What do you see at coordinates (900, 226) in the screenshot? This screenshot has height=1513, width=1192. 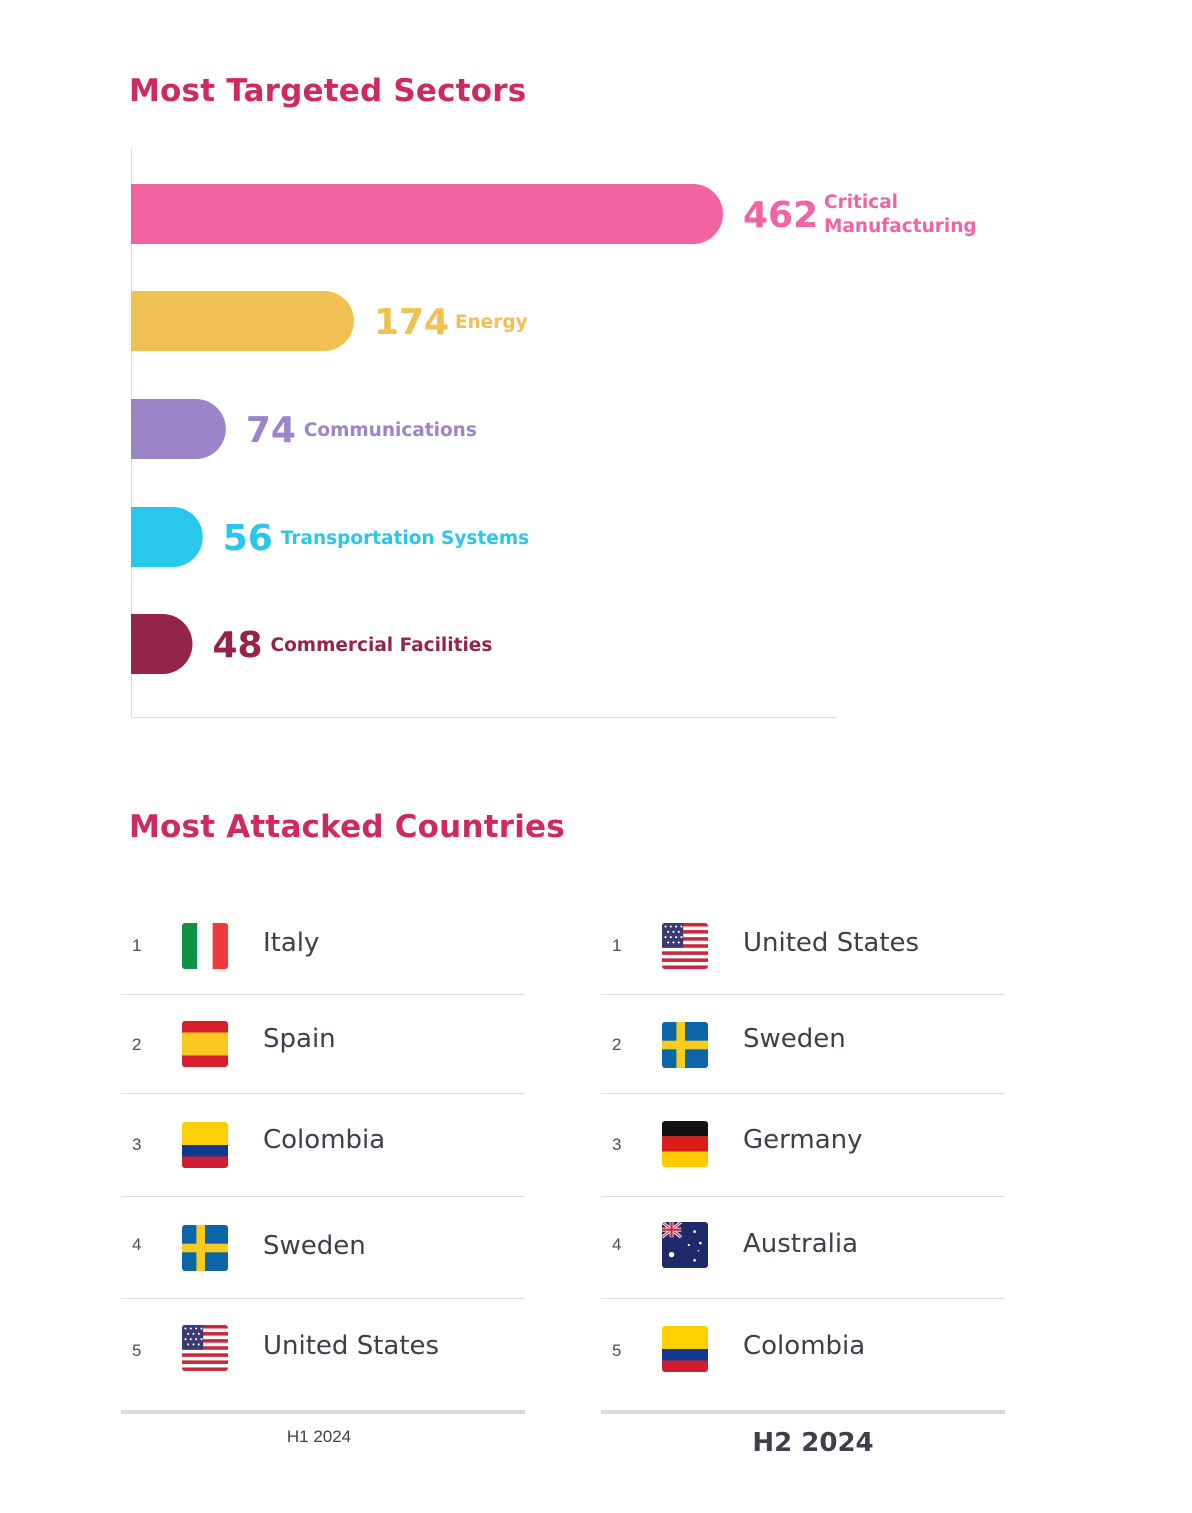 I see `bar-label: Manufacturing` at bounding box center [900, 226].